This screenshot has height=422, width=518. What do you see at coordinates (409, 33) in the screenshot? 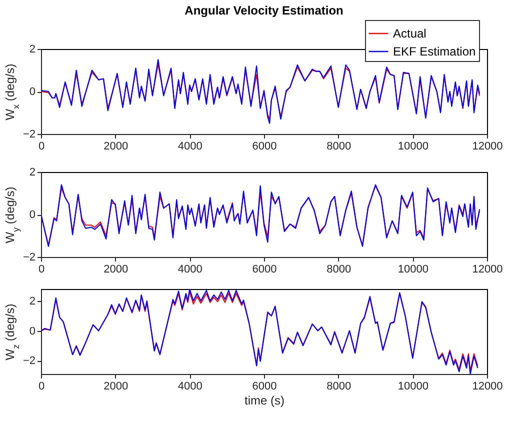
I see `legend-label: Actual` at bounding box center [409, 33].